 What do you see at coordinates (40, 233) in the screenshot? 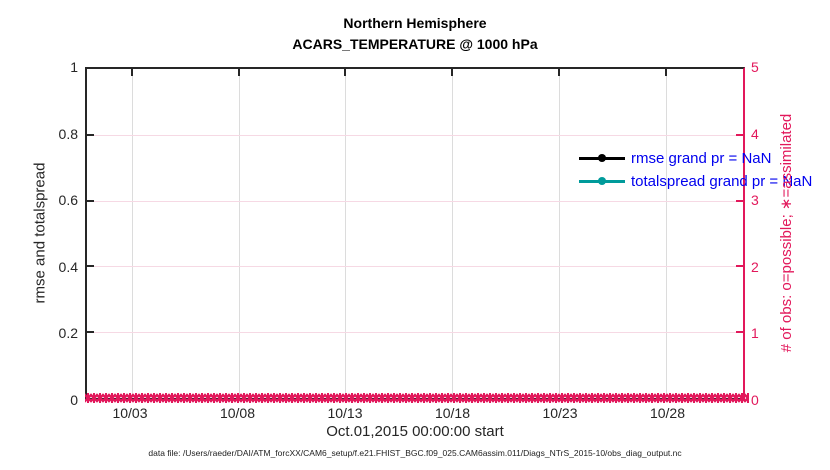
I see `left-y-axis-label: rmse and totalspread` at bounding box center [40, 233].